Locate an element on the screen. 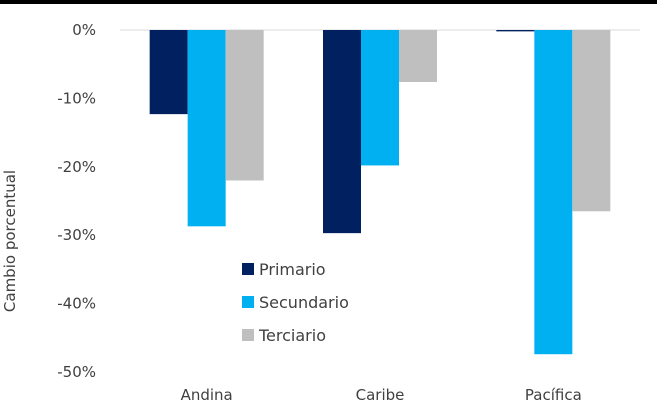 Image resolution: width=657 pixels, height=414 pixels. y-tick-label: -40% is located at coordinates (76, 304).